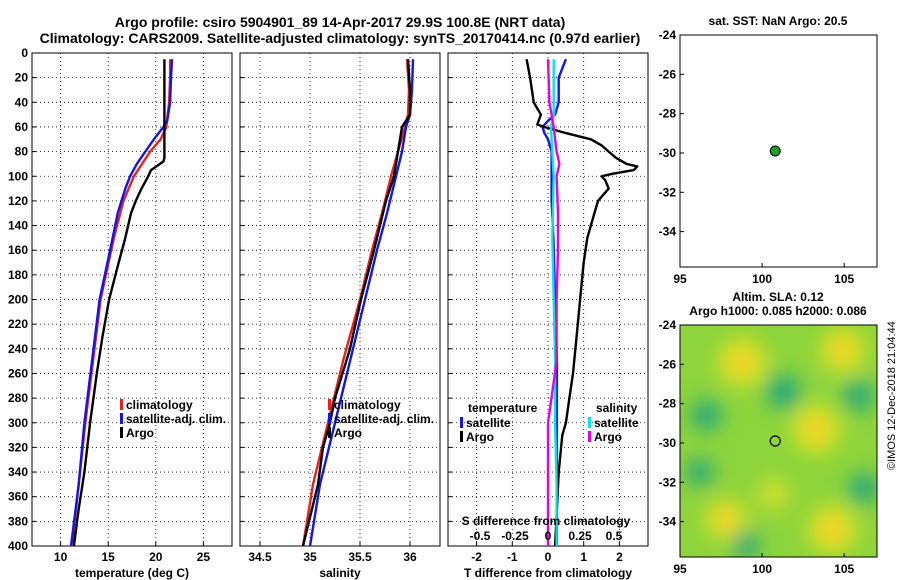  Describe the element at coordinates (18, 423) in the screenshot. I see `y-tick-label: 300` at that location.